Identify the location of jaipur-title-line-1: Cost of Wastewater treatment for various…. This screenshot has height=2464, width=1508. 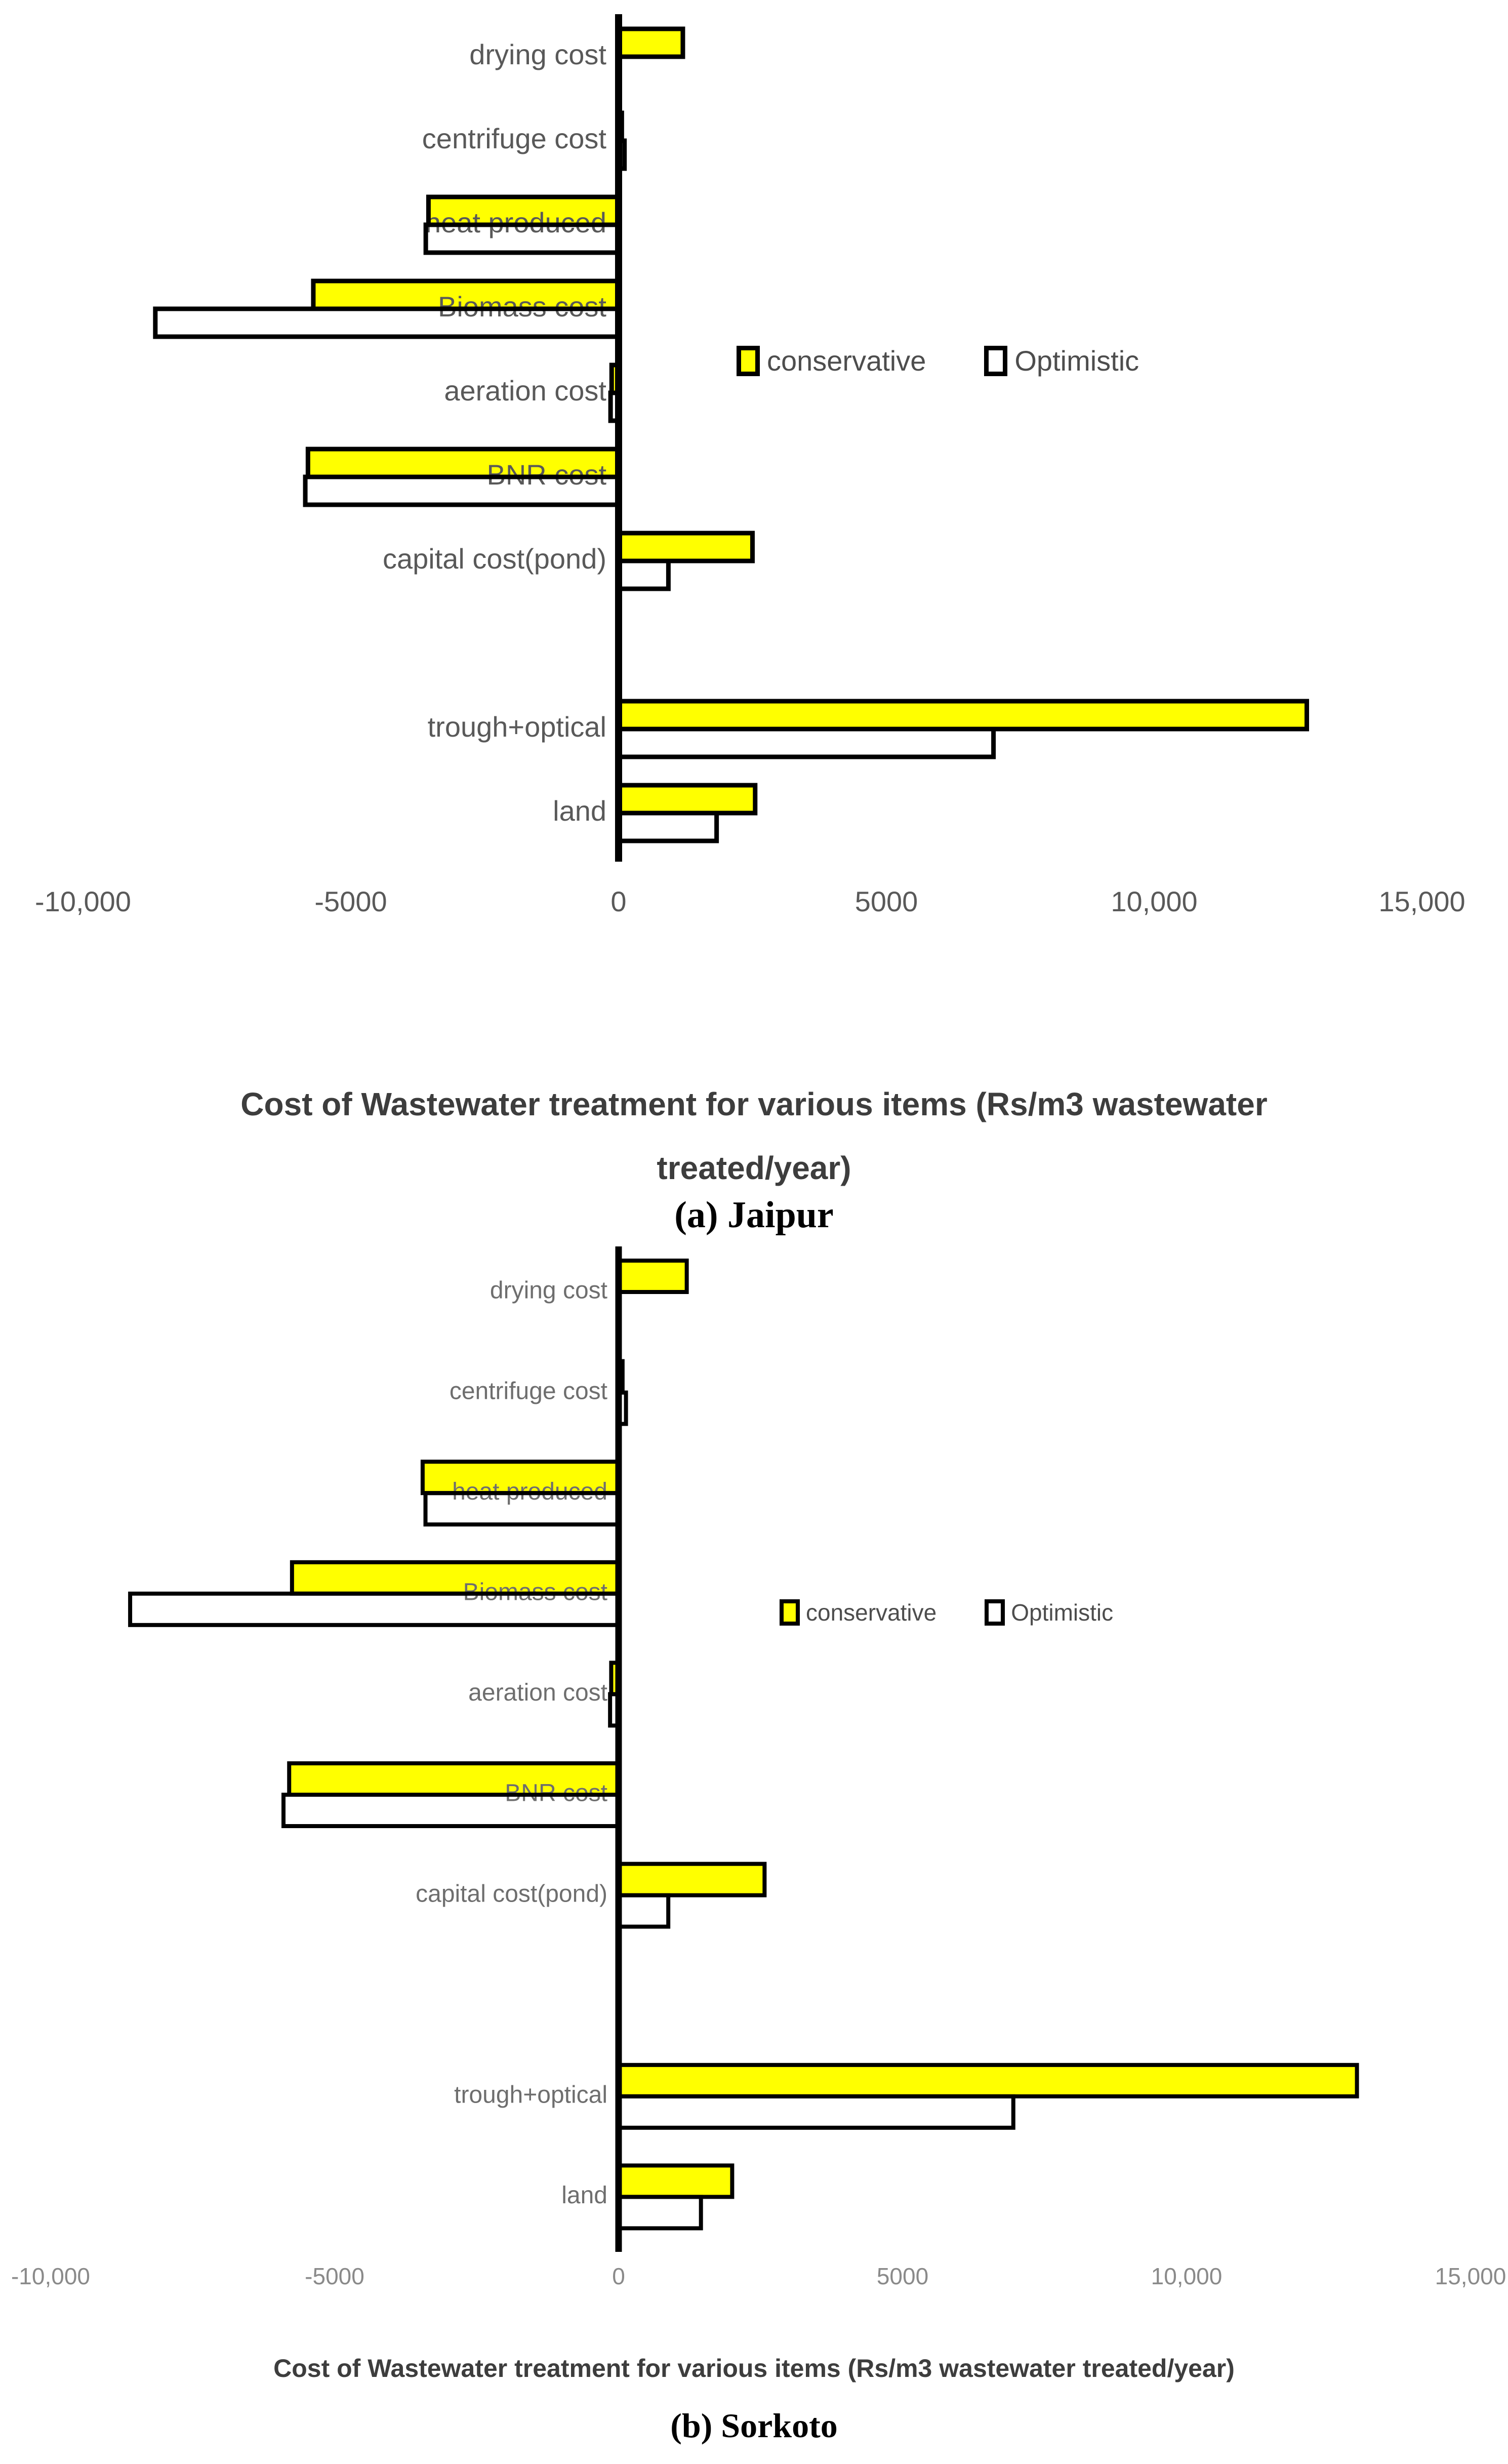
(754, 1104).